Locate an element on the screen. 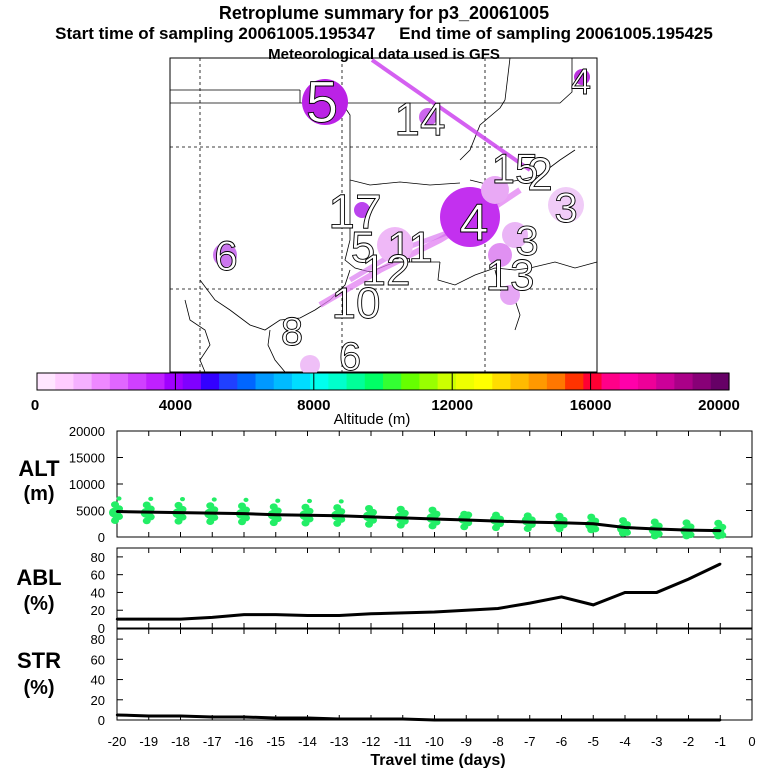 Image resolution: width=768 pixels, height=768 pixels. str-series-line is located at coordinates (418, 717).